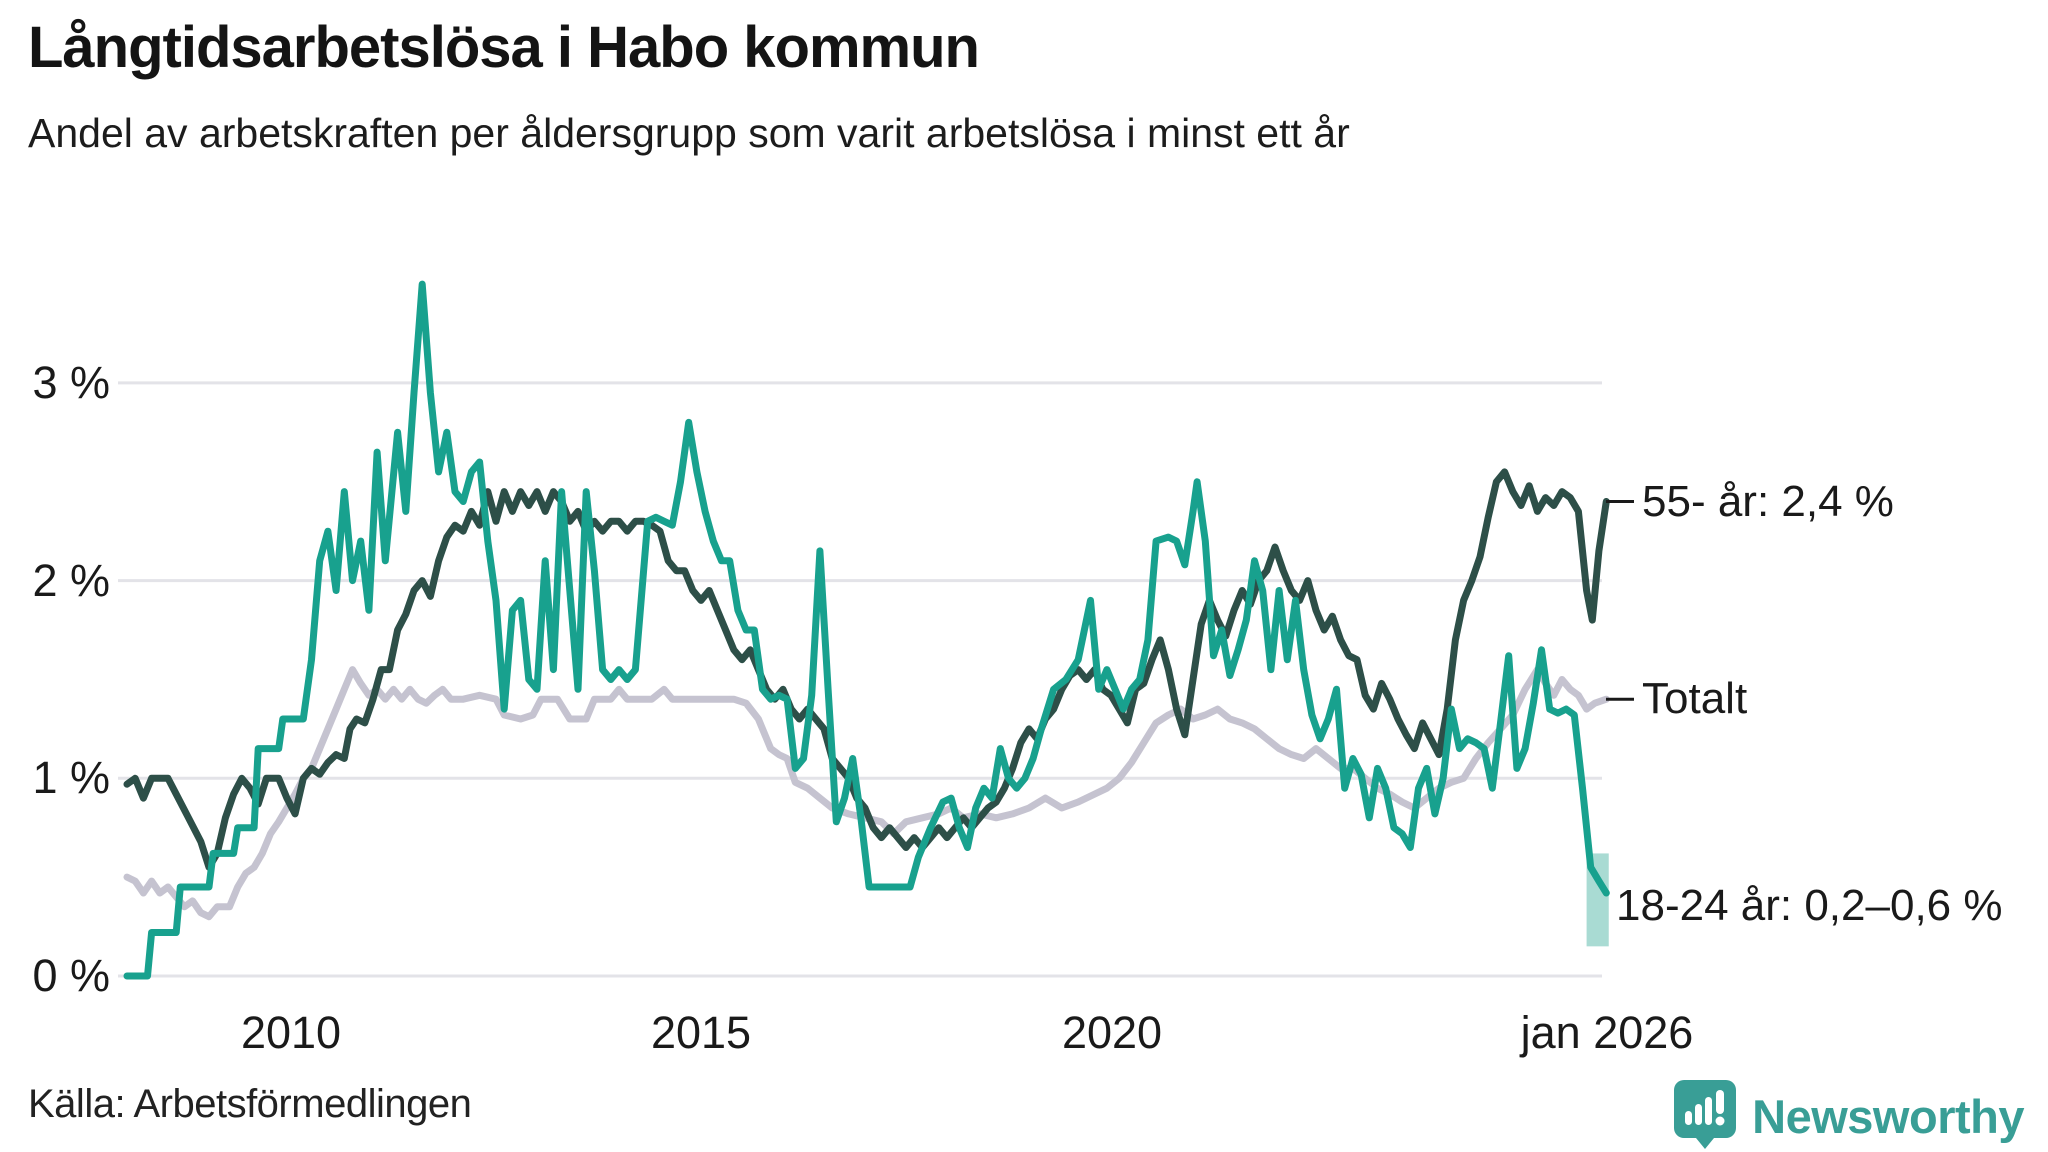 This screenshot has height=1152, width=2048. What do you see at coordinates (504, 47) in the screenshot?
I see `page-title: Långtidsarbetslösa i Habo kommun` at bounding box center [504, 47].